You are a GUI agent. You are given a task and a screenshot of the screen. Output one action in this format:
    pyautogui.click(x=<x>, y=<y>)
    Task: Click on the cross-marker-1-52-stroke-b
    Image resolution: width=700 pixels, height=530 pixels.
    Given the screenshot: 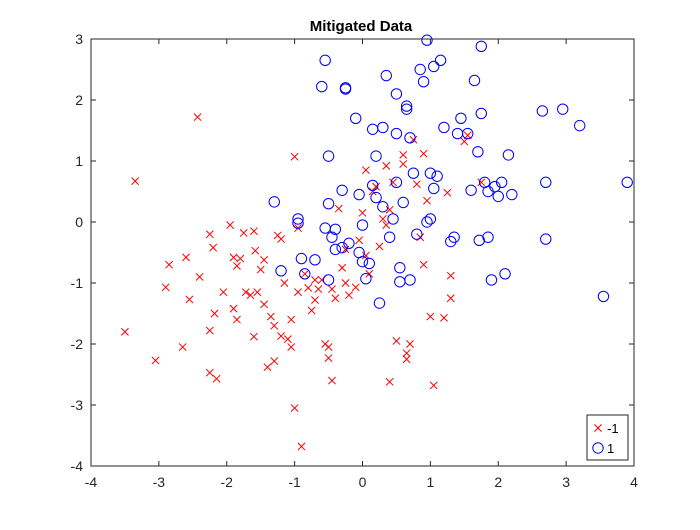 What is the action you would take?
    pyautogui.click(x=315, y=279)
    